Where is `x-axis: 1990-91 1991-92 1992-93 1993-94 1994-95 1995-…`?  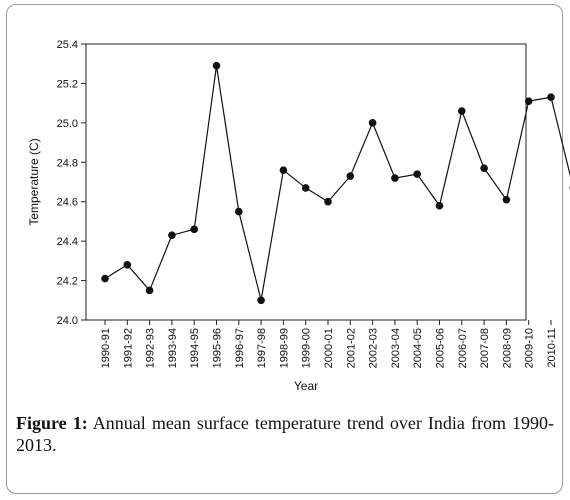 x-axis: 1990-91 1991-92 1992-93 1993-94 1994-95 1995-… is located at coordinates (335, 344).